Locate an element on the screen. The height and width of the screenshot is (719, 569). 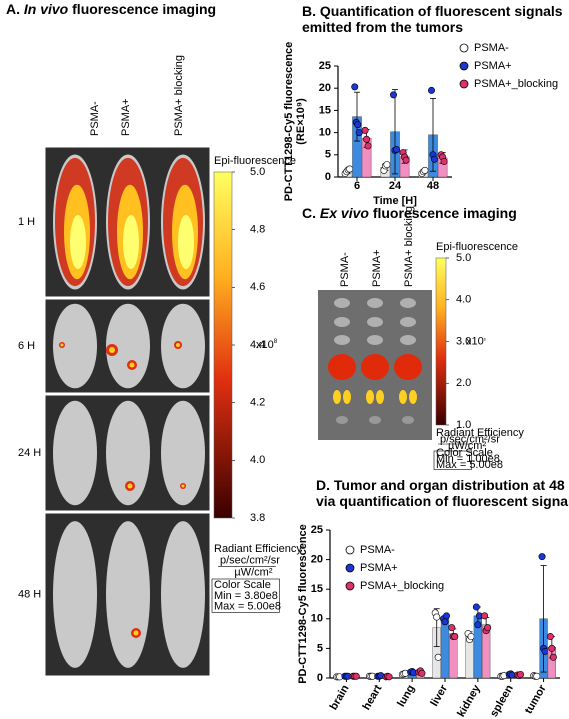
colorbar-tick-label: 5.0 is located at coordinates (463, 258).